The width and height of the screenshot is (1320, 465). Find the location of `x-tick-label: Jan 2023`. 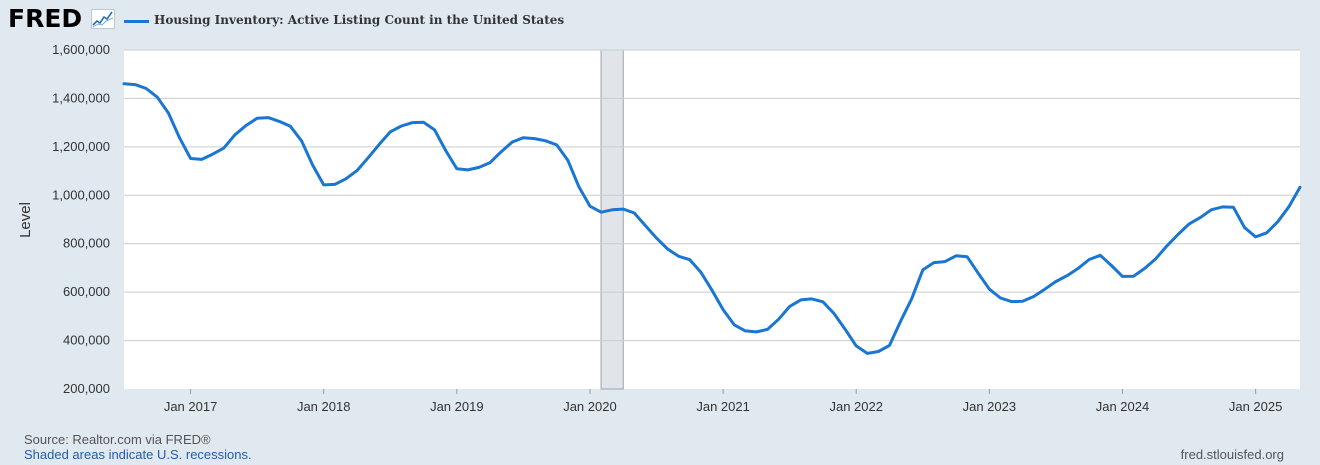

x-tick-label: Jan 2023 is located at coordinates (990, 406).